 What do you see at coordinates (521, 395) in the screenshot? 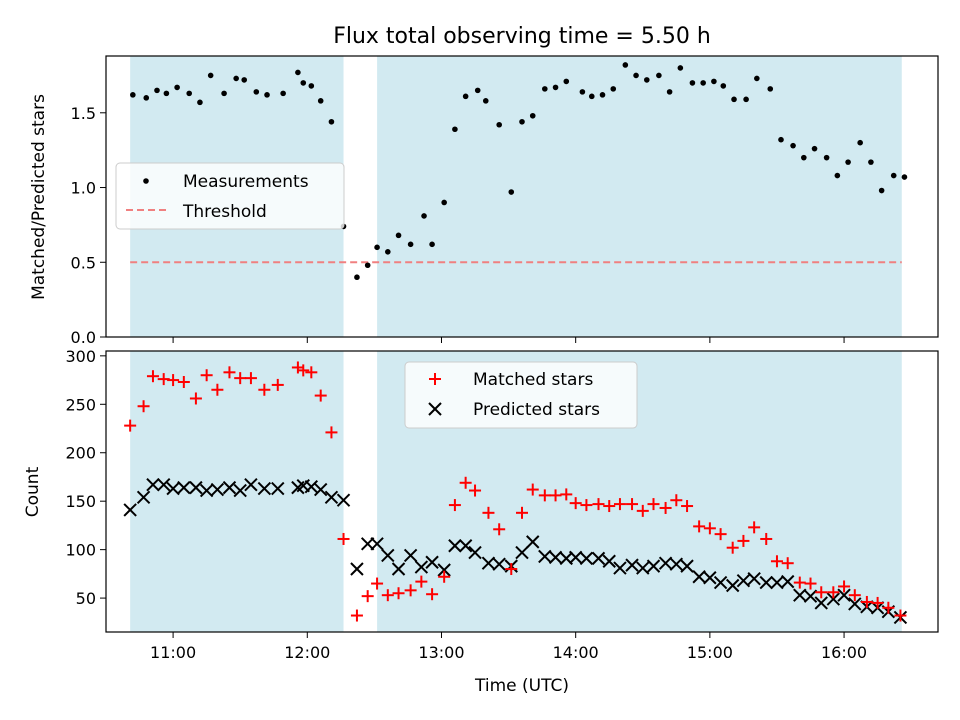
I see `count-panel-legend: Matched stars Predicted stars` at bounding box center [521, 395].